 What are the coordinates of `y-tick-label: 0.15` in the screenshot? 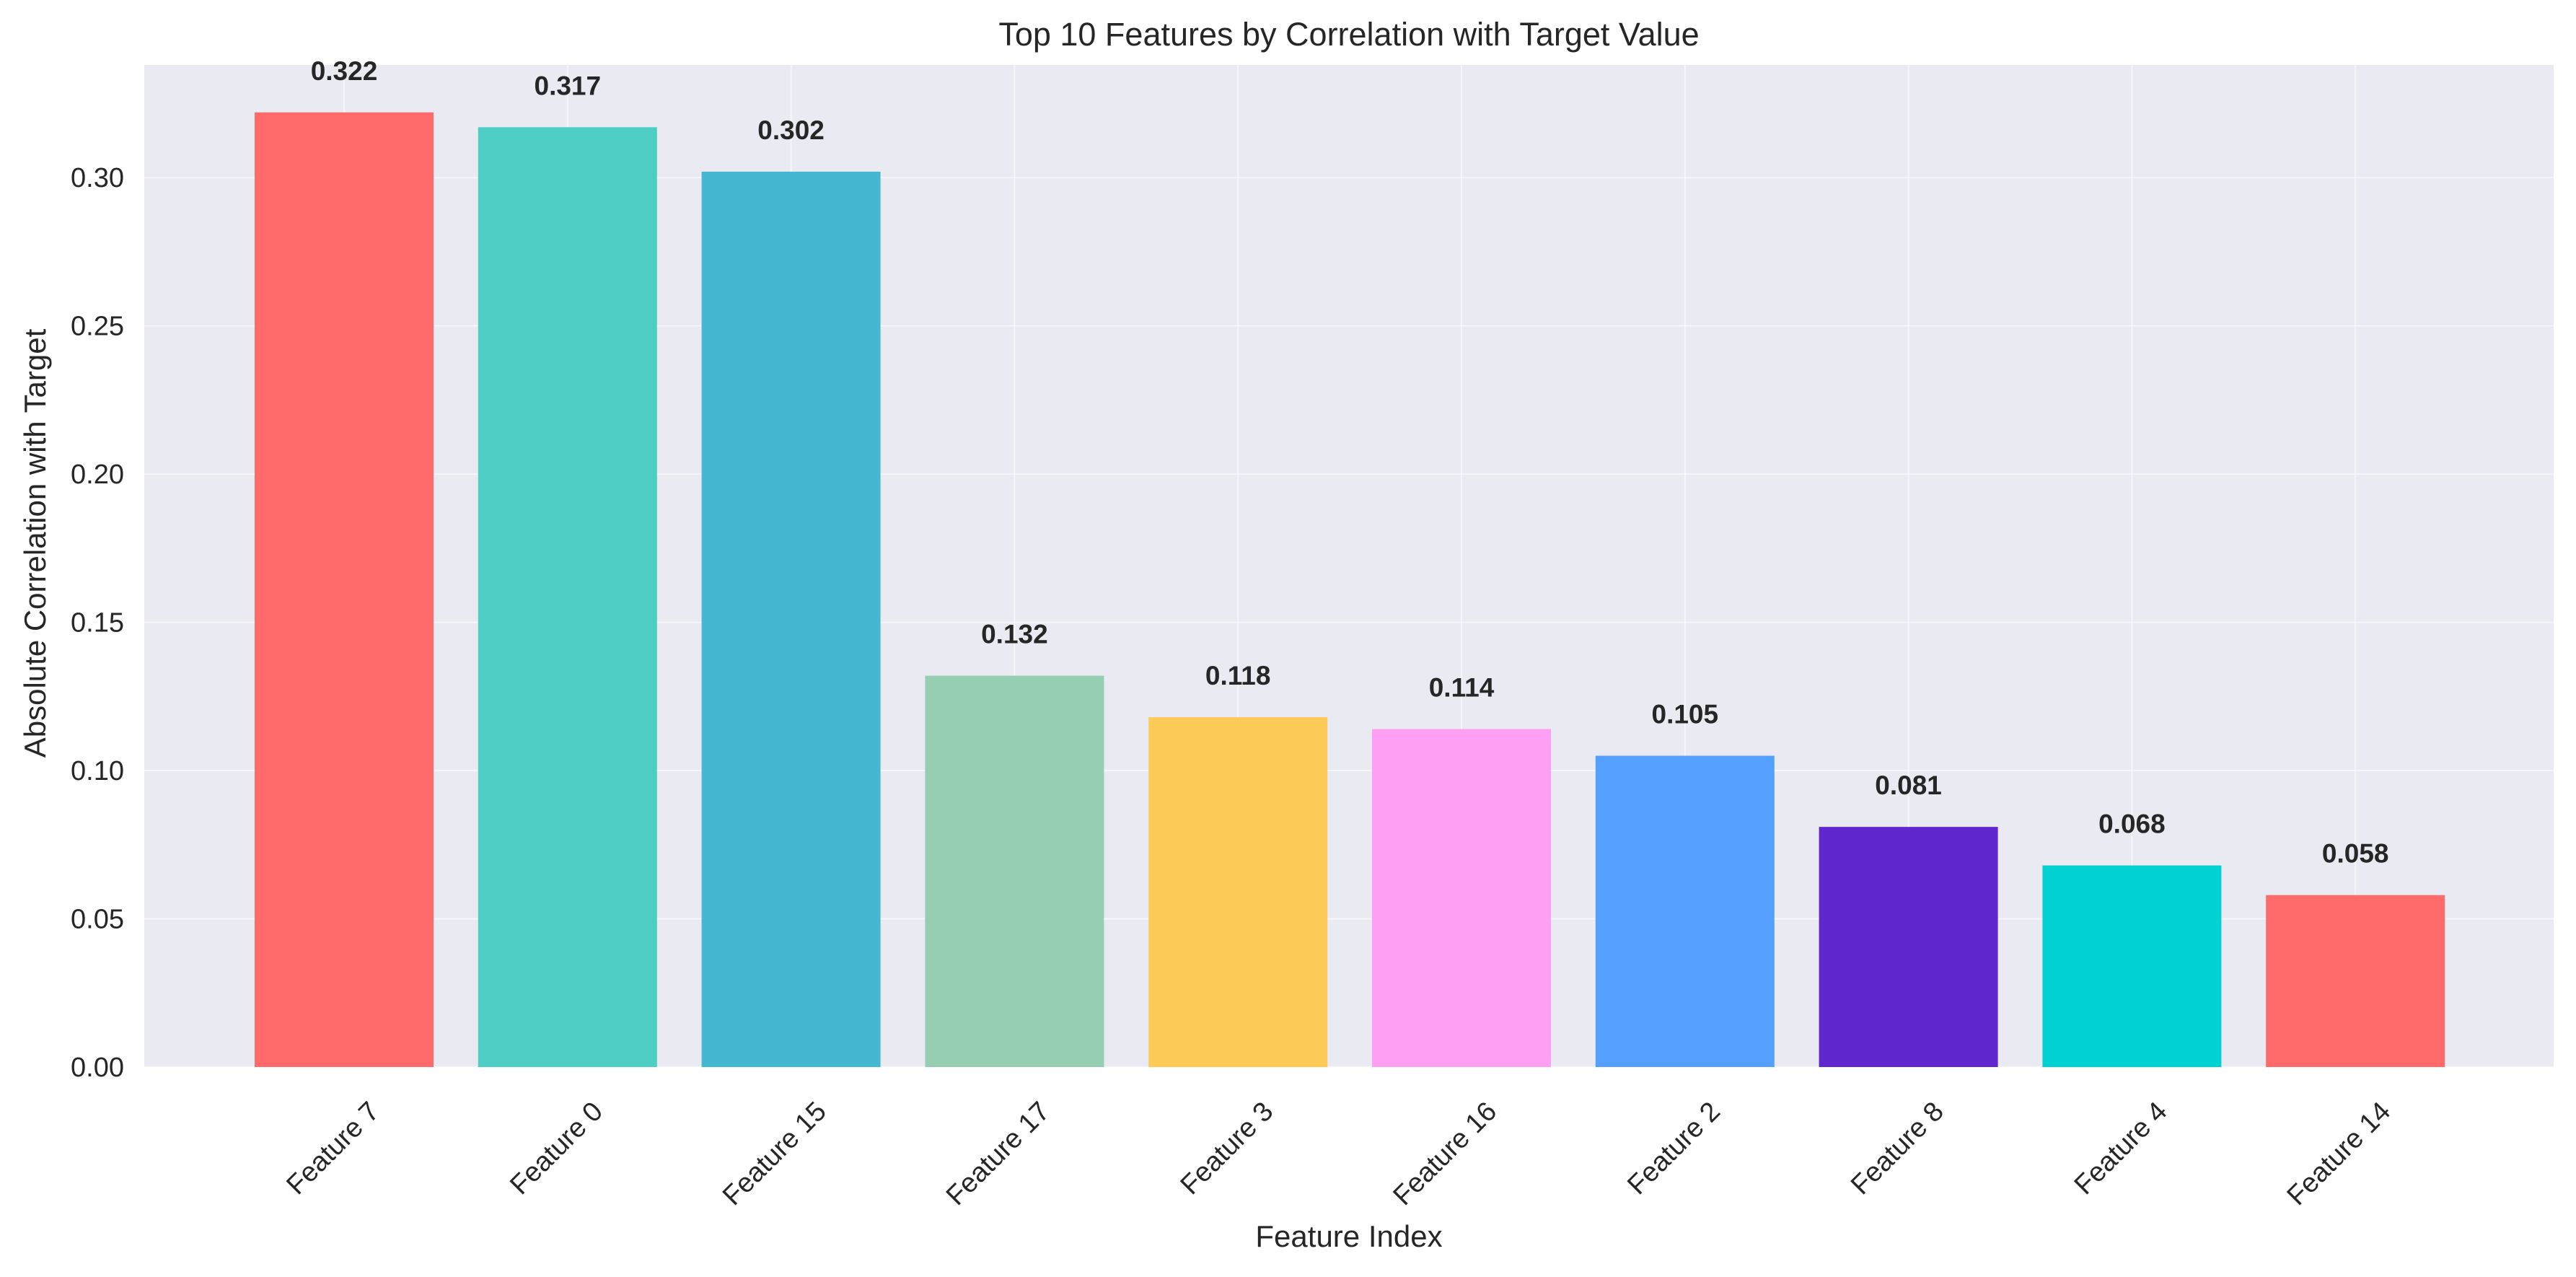 It's located at (97, 623).